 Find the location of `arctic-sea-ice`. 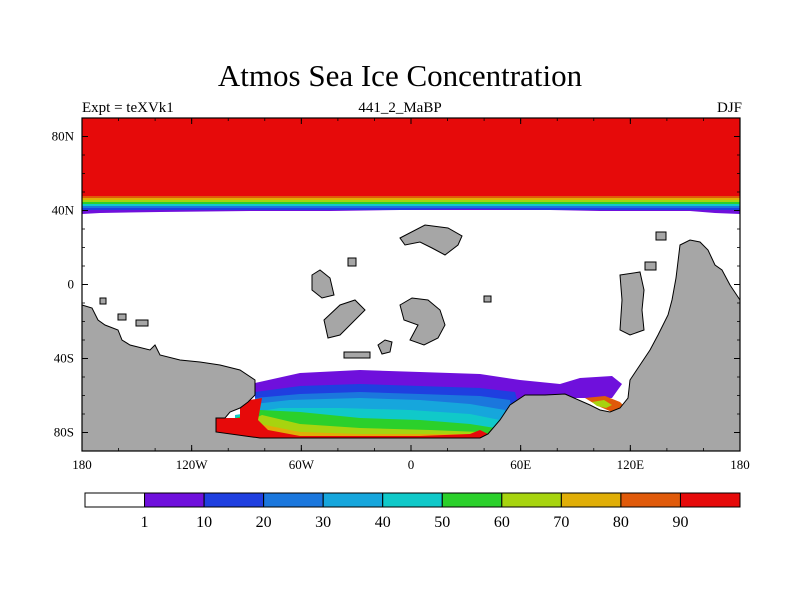

arctic-sea-ice is located at coordinates (411, 166).